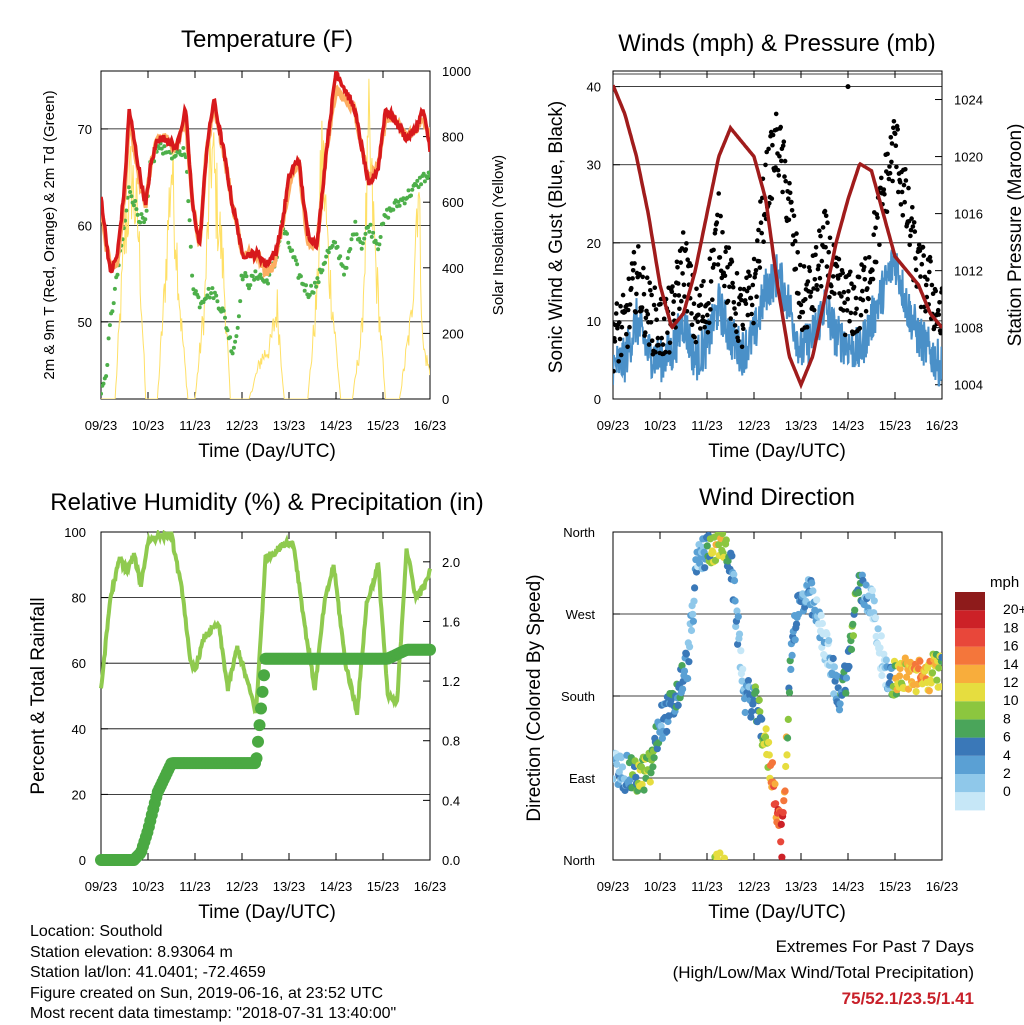  I want to click on speed-legend-label: 2, so click(1007, 773).